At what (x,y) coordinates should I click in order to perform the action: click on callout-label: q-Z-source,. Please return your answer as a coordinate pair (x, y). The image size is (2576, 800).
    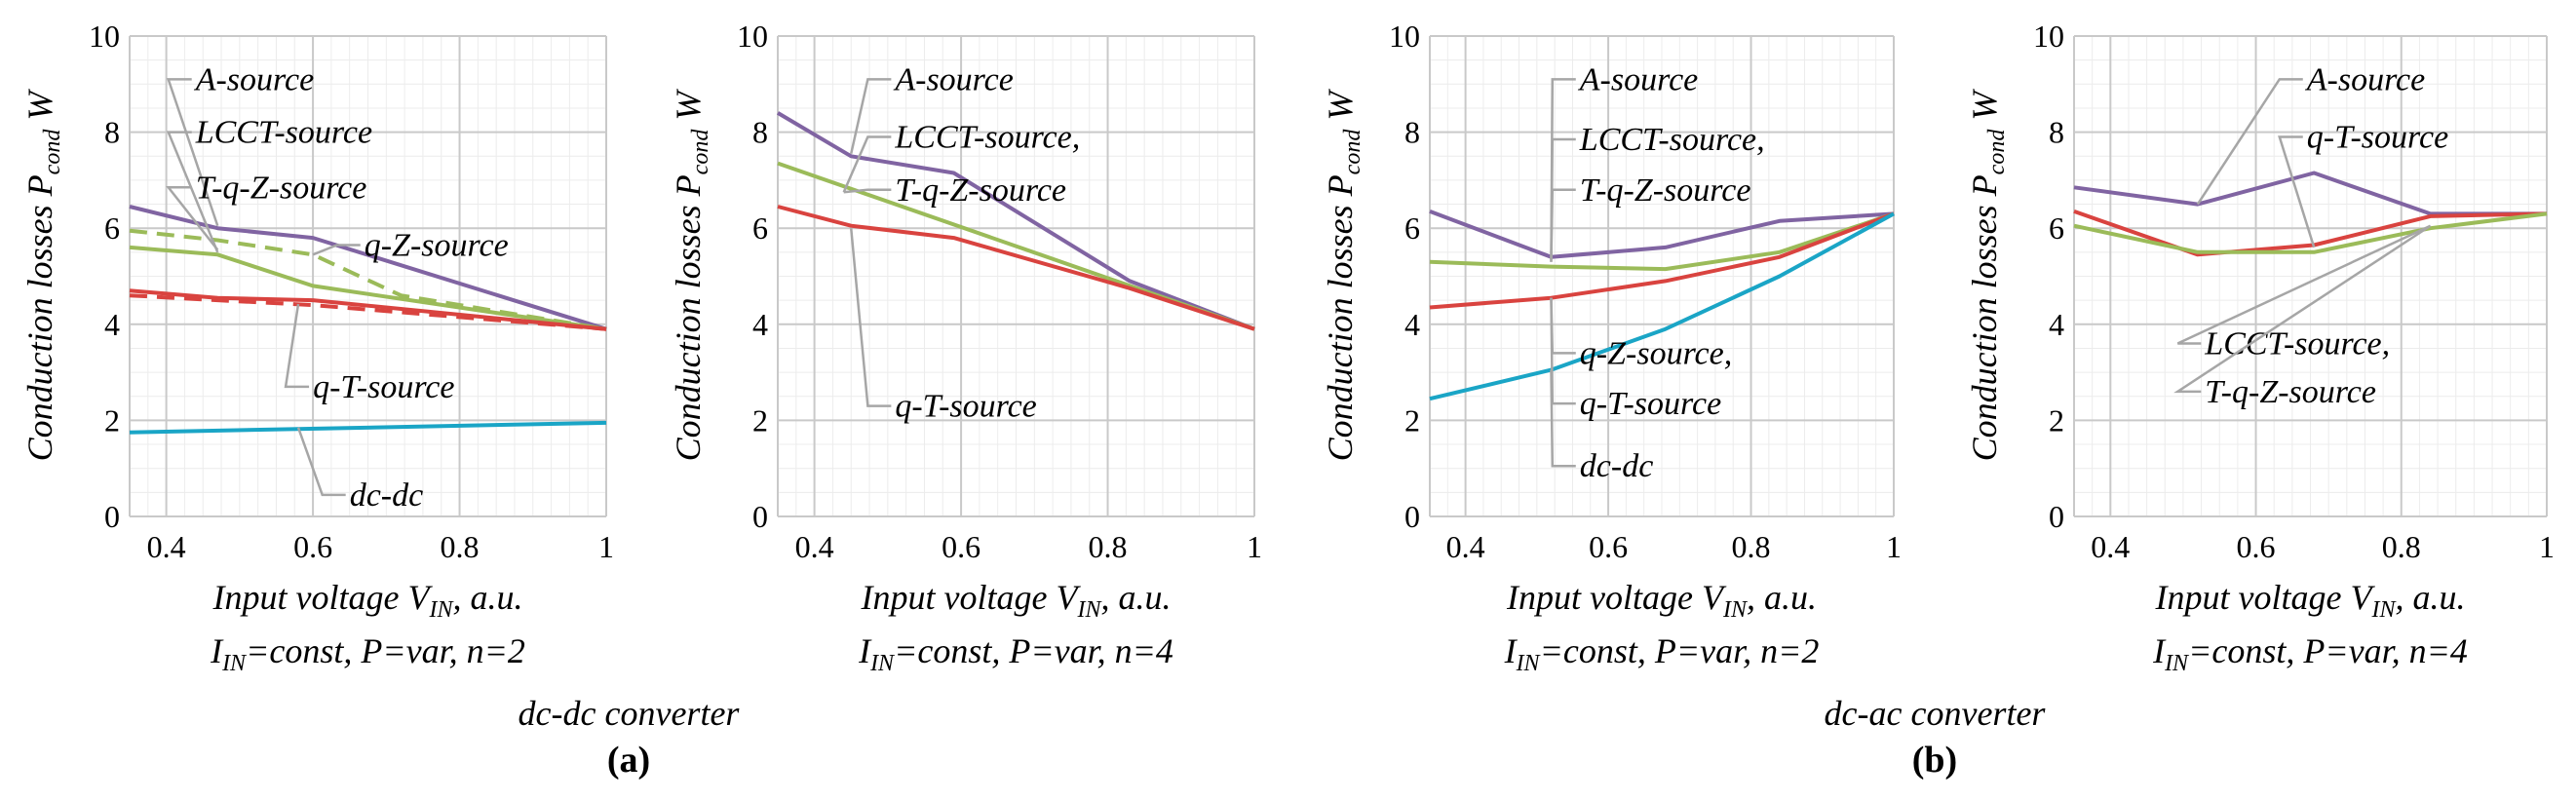
    Looking at the image, I should click on (1656, 353).